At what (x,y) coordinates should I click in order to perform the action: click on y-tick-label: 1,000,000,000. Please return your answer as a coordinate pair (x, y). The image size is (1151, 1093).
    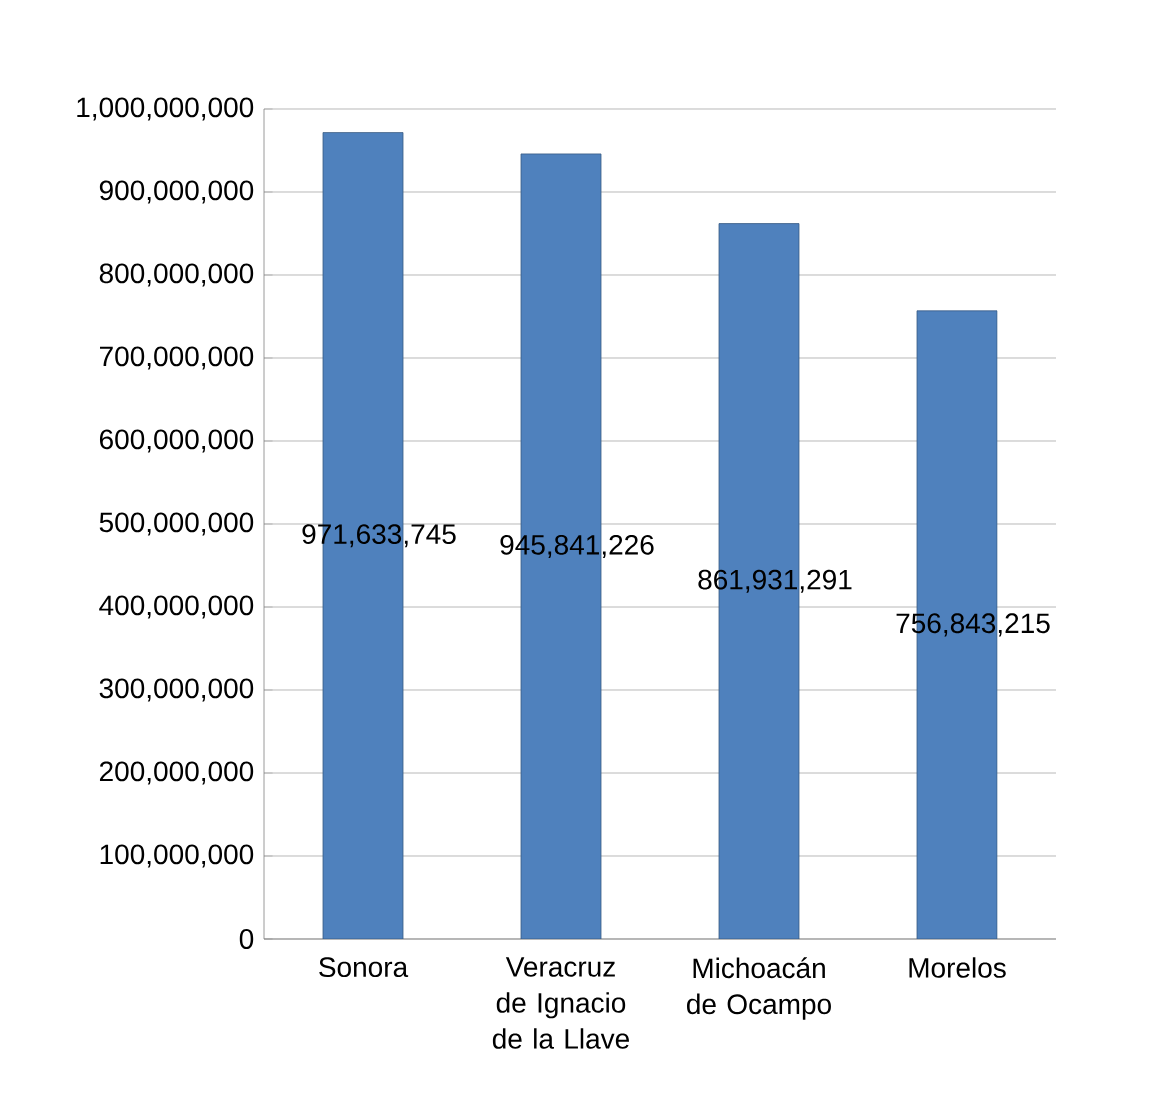
    Looking at the image, I should click on (165, 109).